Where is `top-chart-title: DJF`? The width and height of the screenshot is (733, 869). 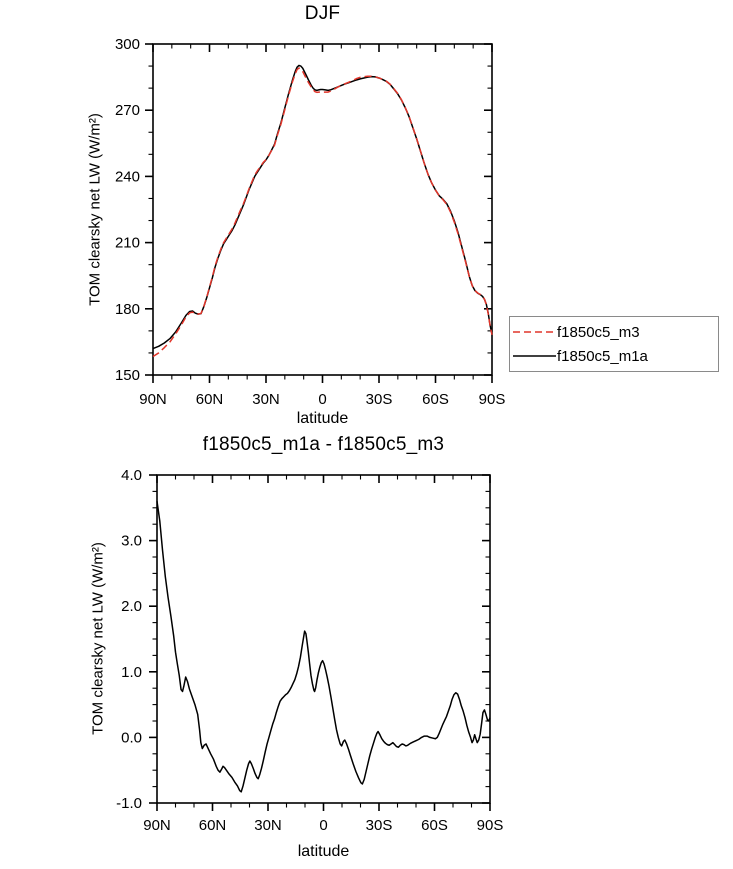
top-chart-title: DJF is located at coordinates (322, 13).